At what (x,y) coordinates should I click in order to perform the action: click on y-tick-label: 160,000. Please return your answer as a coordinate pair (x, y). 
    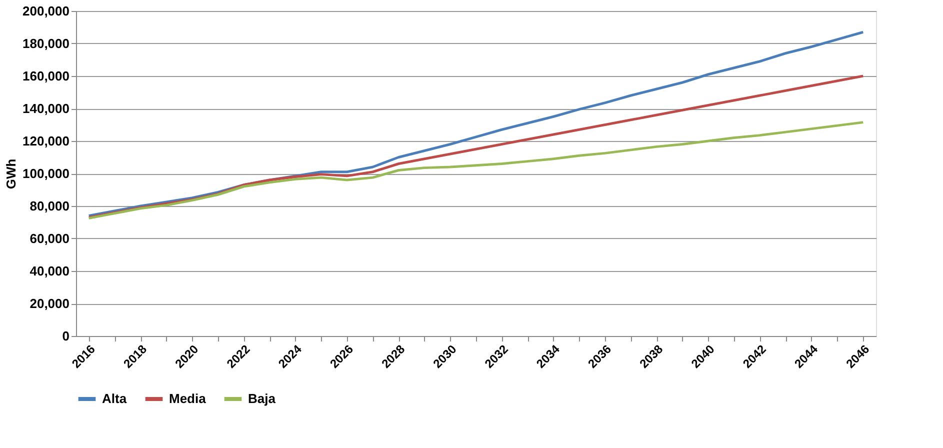
    Looking at the image, I should click on (46, 76).